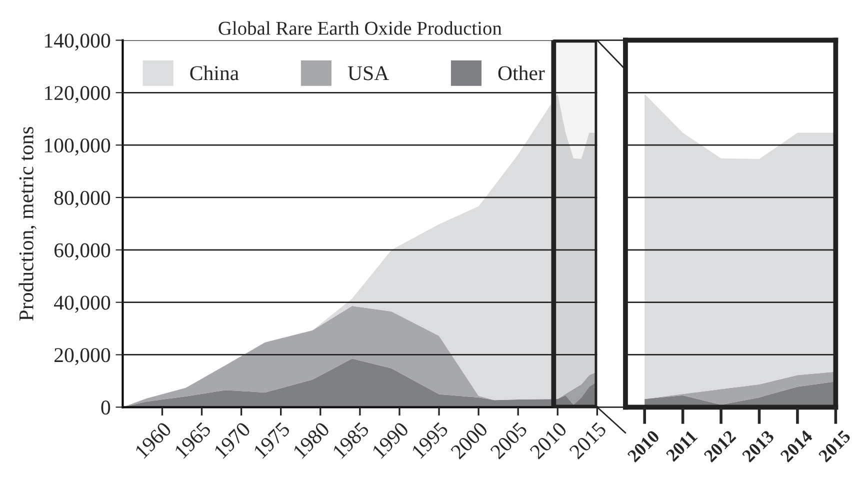 The image size is (858, 479). I want to click on chart-title: Global Rare Earth Oxide Production, so click(360, 28).